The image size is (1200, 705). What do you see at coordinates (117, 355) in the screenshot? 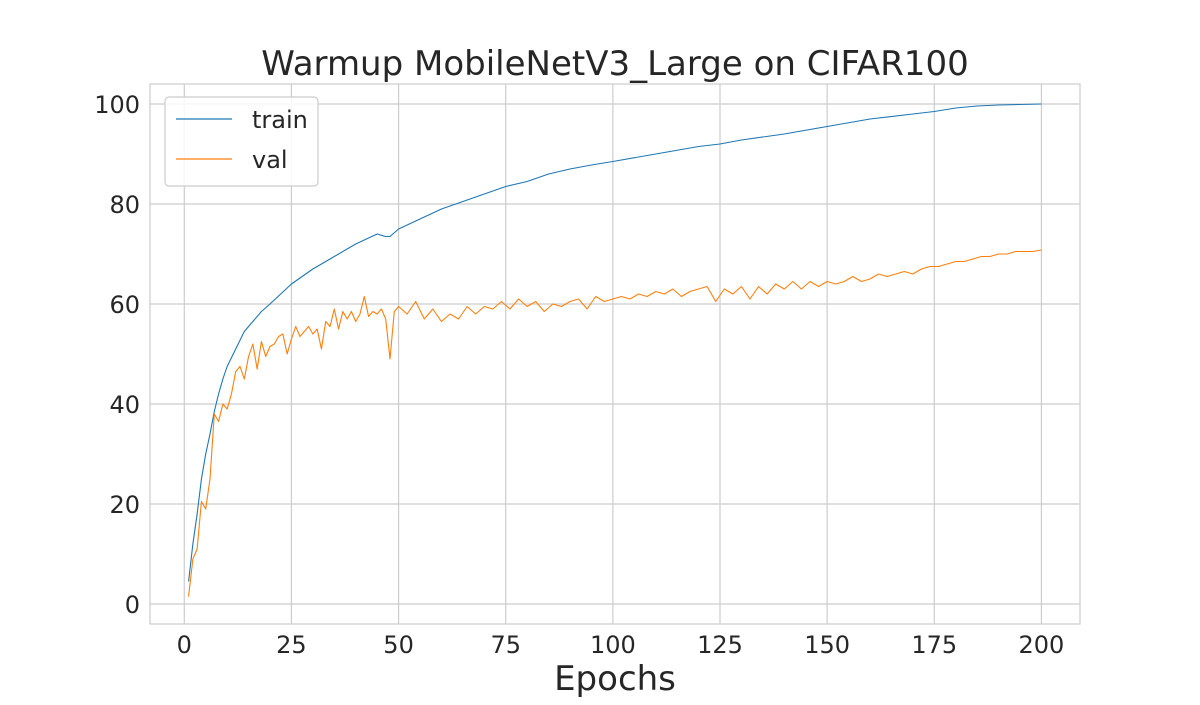
I see `y-tick-labels: 0 20 40 60 80 100` at bounding box center [117, 355].